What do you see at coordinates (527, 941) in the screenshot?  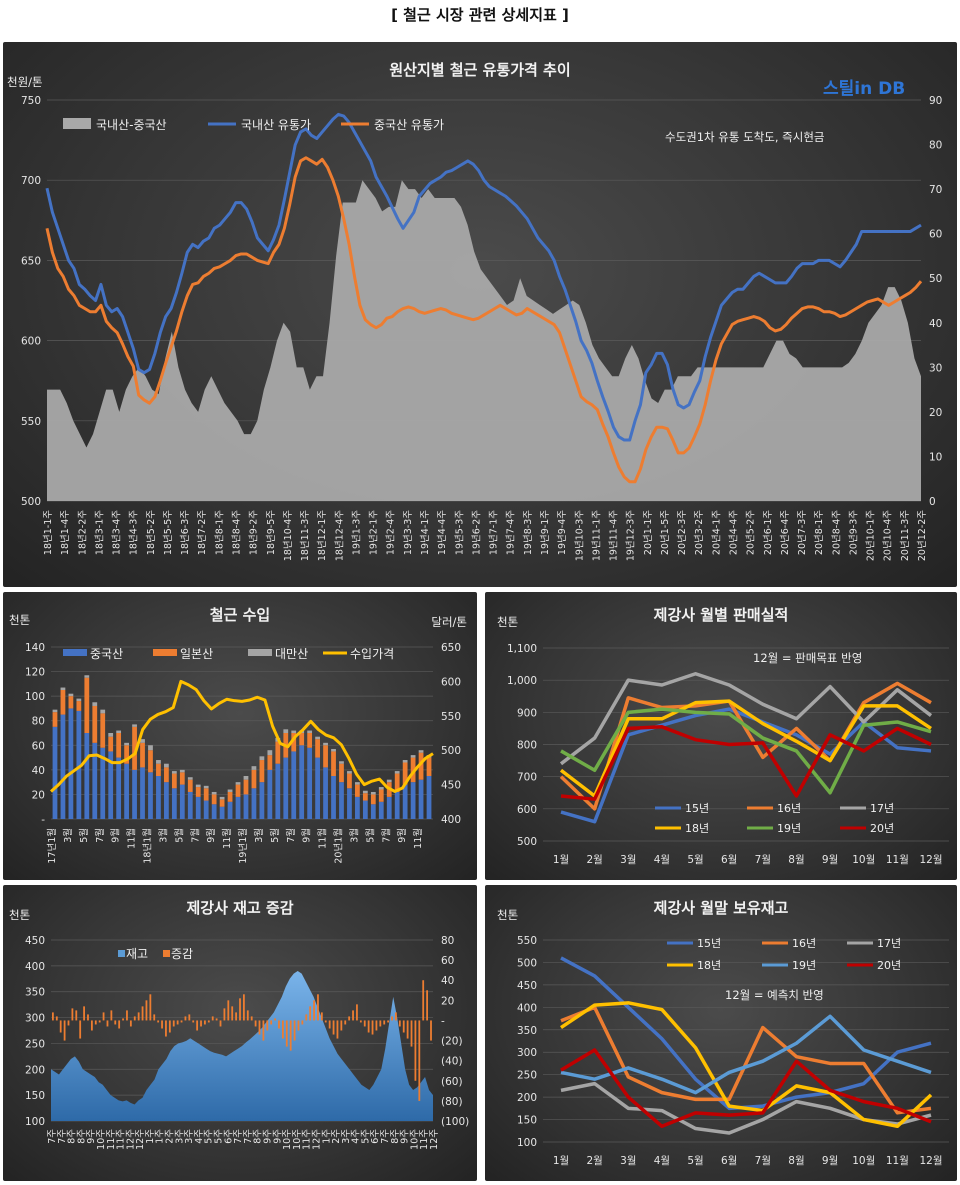 I see `y-tick-label: 550` at bounding box center [527, 941].